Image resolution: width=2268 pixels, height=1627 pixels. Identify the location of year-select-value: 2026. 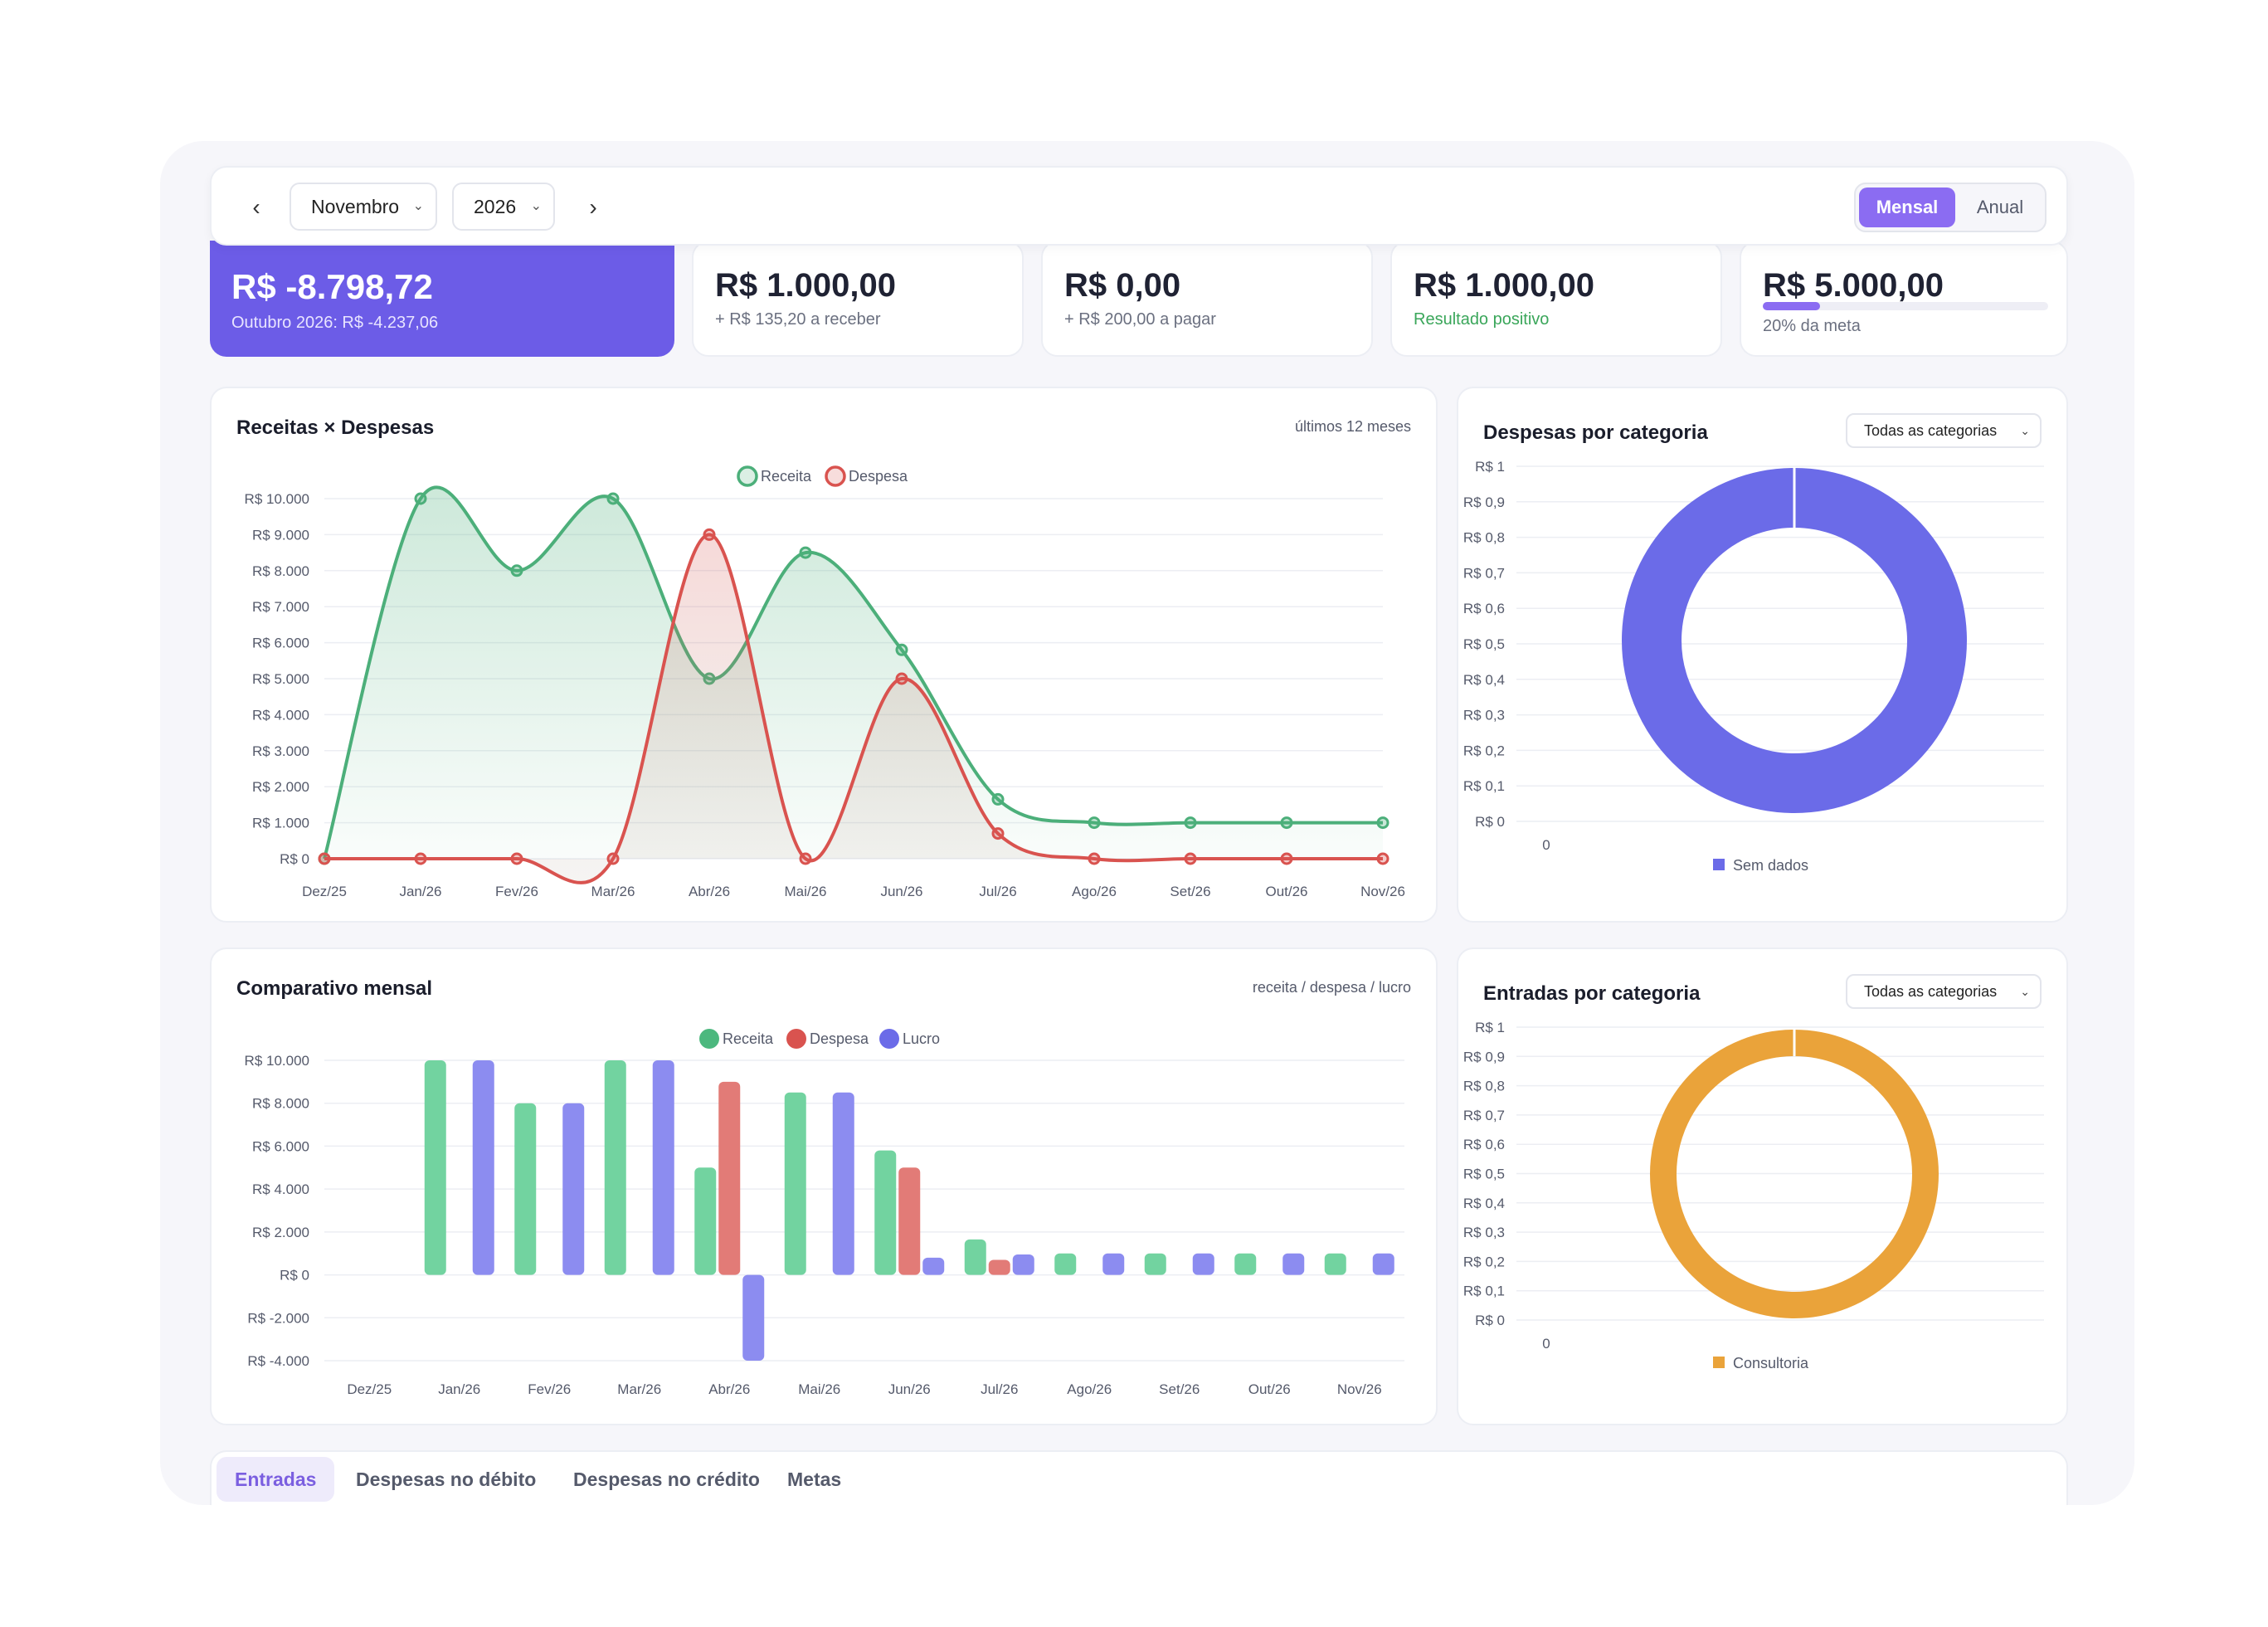
(495, 206).